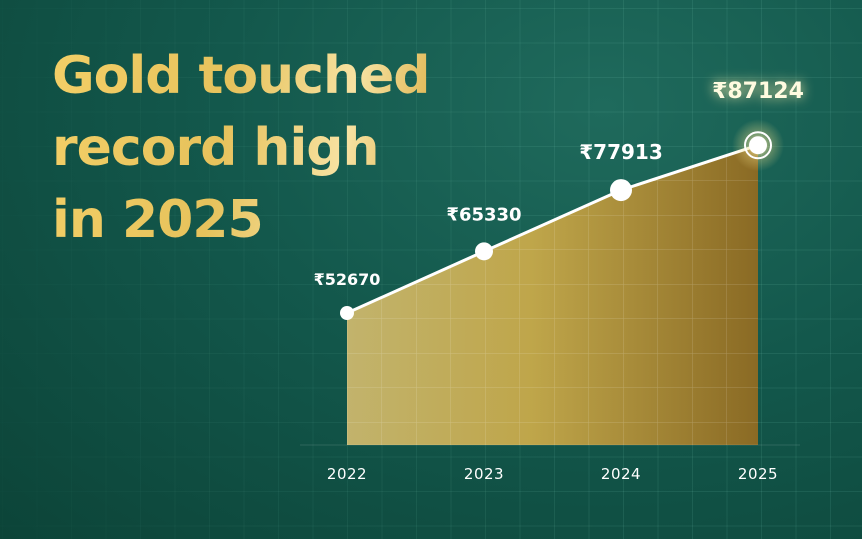 Image resolution: width=862 pixels, height=539 pixels. Describe the element at coordinates (347, 279) in the screenshot. I see `data-label-2022: ₹52670` at that location.